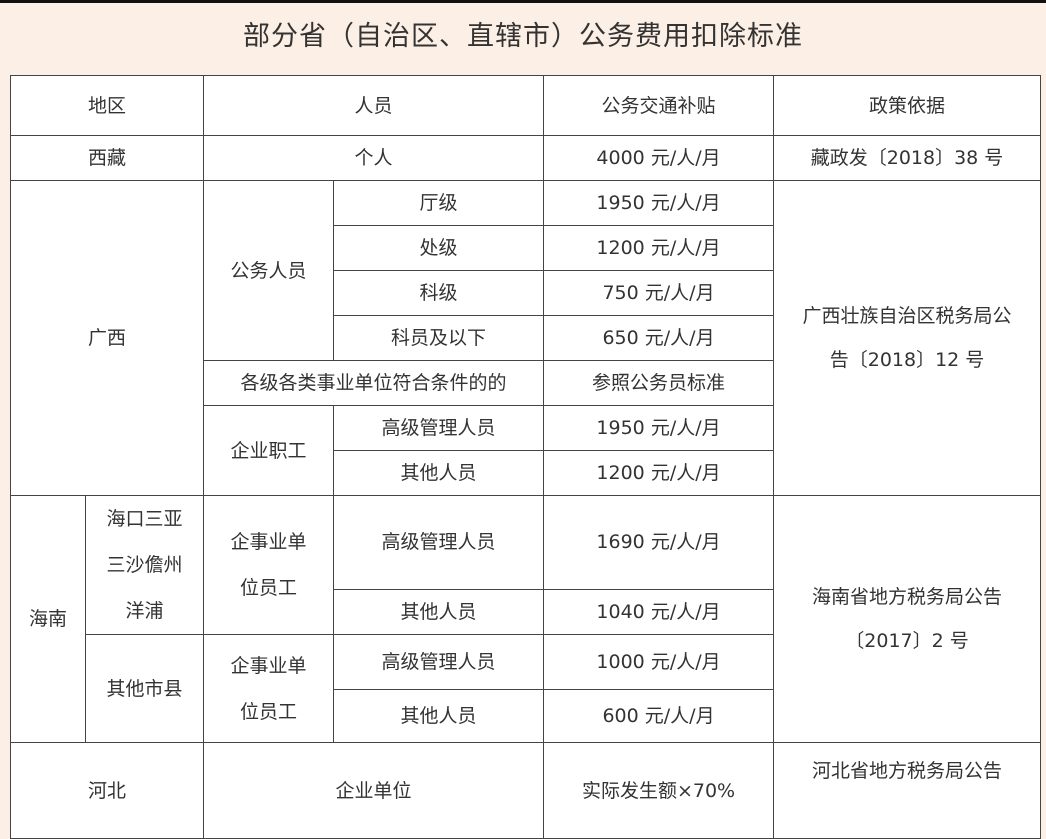 This screenshot has width=1046, height=839. I want to click on header-personnel: 人员, so click(374, 105).